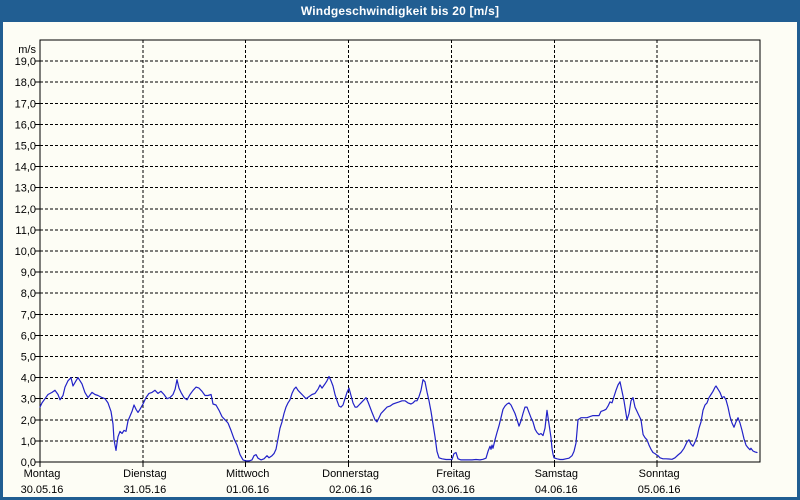 The height and width of the screenshot is (500, 800). I want to click on y-tick-label: 4,0, so click(28, 379).